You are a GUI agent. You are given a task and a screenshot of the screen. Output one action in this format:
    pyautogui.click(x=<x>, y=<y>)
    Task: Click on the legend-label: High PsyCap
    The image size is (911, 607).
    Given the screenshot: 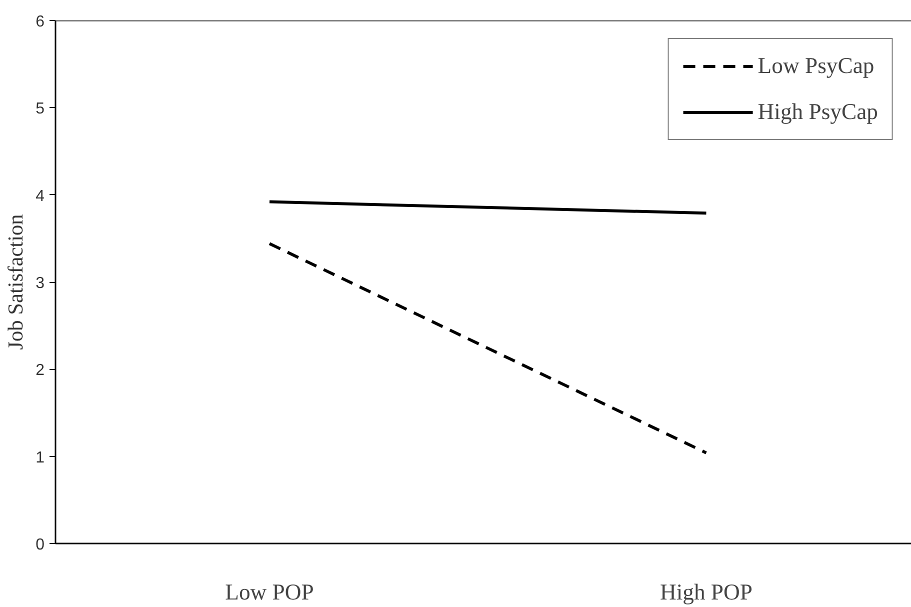 What is the action you would take?
    pyautogui.click(x=818, y=112)
    